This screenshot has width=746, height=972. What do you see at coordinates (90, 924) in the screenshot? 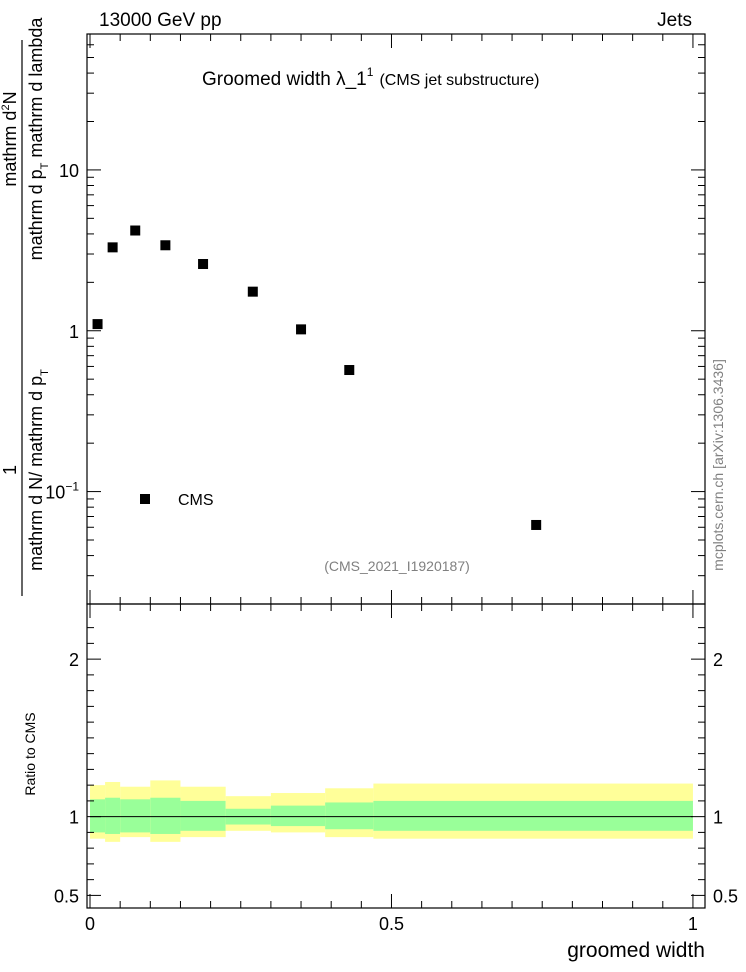
I see `x-tick-label: 0` at bounding box center [90, 924].